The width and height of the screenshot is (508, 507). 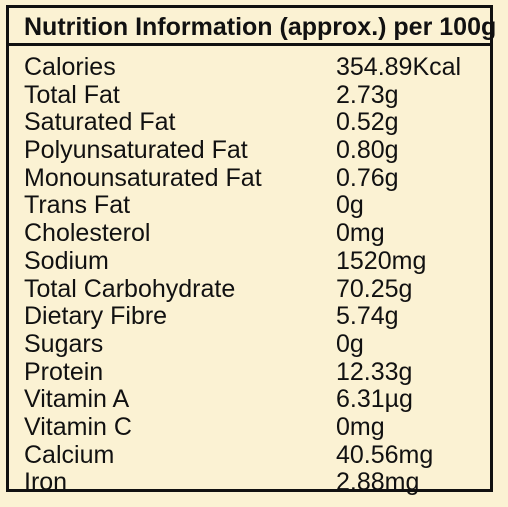 What do you see at coordinates (252, 289) in the screenshot?
I see `nutrient-row: Total Carbohydrate 70.25g` at bounding box center [252, 289].